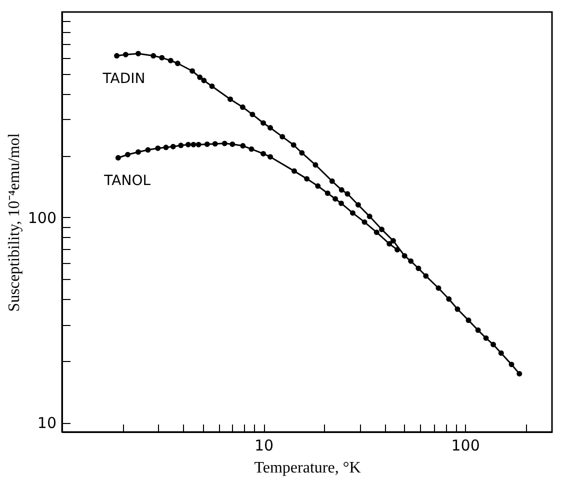 The image size is (564, 480). Describe the element at coordinates (124, 78) in the screenshot. I see `series-label: TADIN` at that location.